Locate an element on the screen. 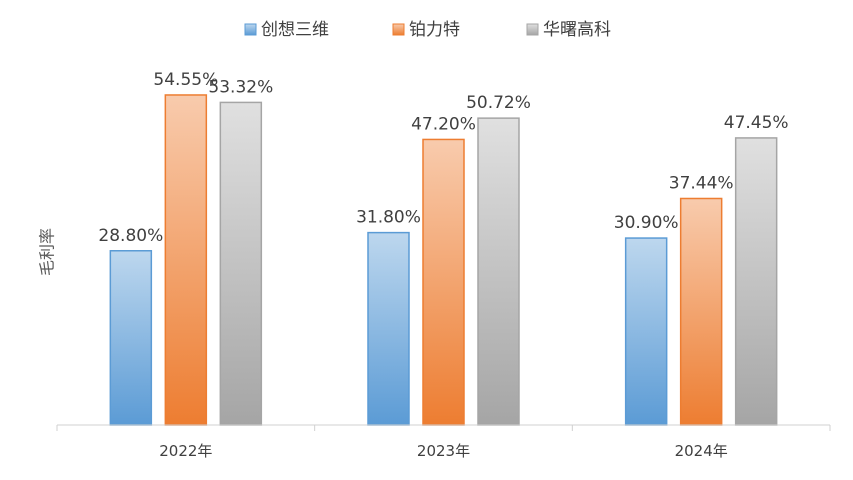 The image size is (853, 480). x-tick-label: 2024年 is located at coordinates (701, 451).